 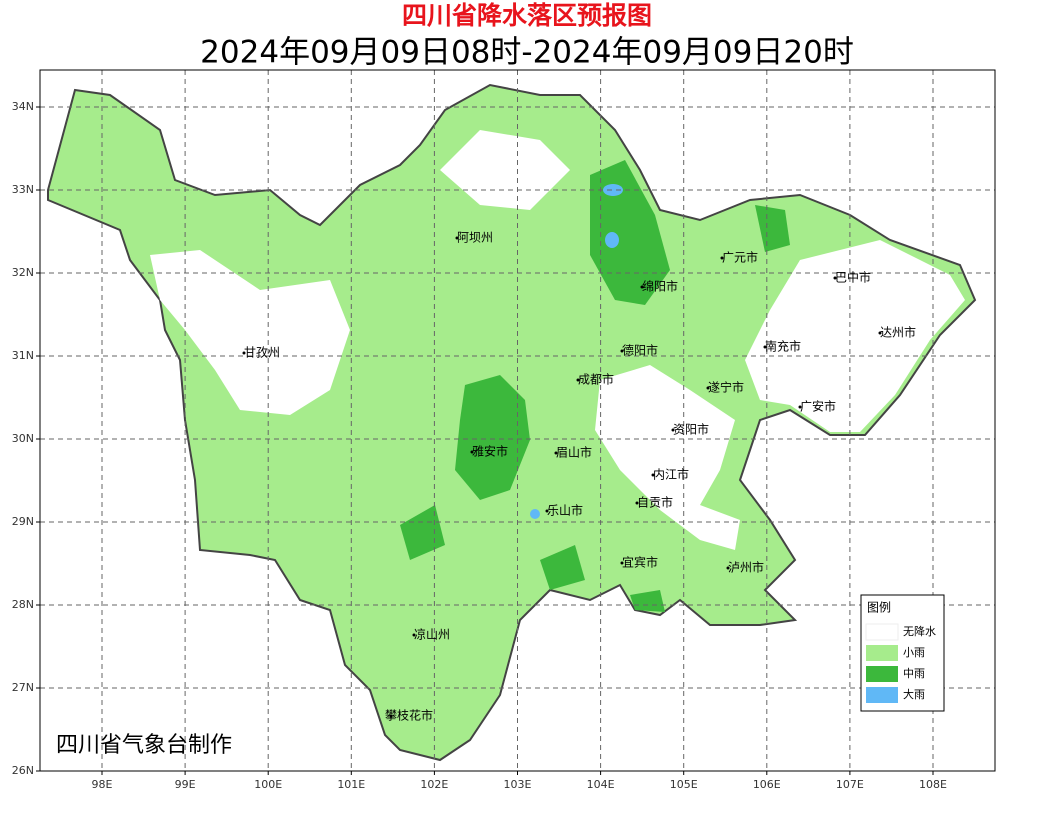 What do you see at coordinates (783, 346) in the screenshot?
I see `region-label: 南充市` at bounding box center [783, 346].